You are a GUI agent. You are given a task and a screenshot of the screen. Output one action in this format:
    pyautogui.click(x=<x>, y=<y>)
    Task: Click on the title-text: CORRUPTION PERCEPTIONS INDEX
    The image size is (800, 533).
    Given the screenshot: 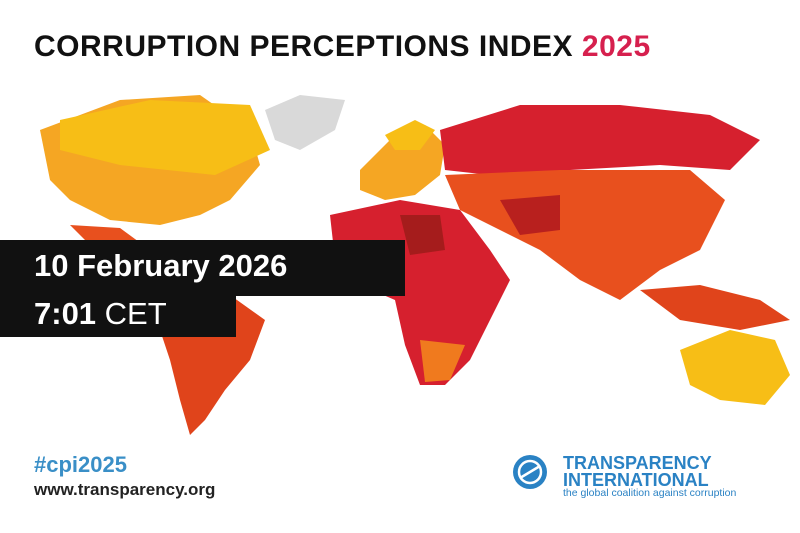 What is the action you would take?
    pyautogui.click(x=304, y=46)
    